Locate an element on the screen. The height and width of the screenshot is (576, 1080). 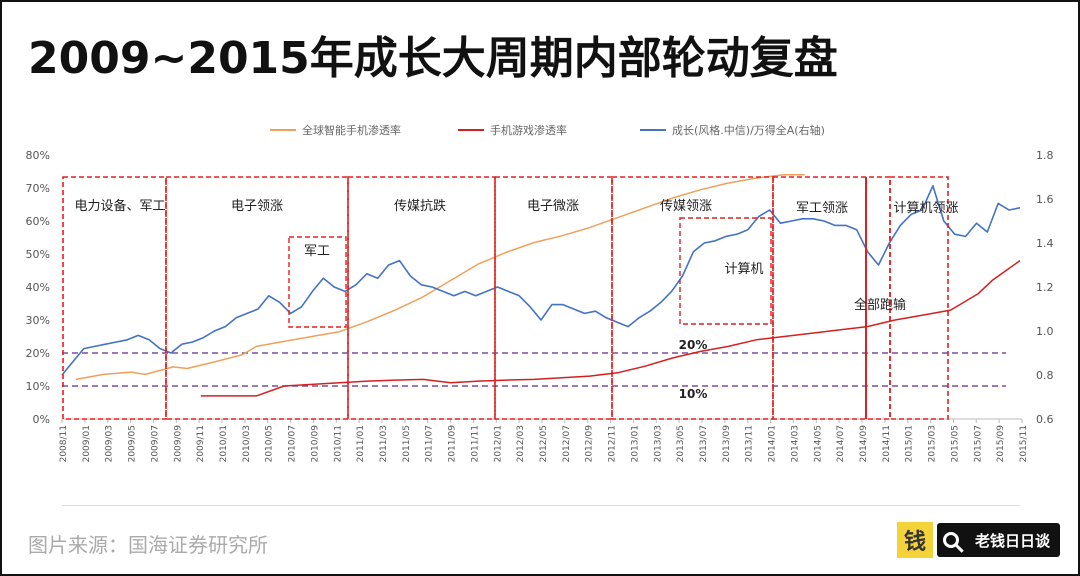
brand-badge: 钱 老钱日日谈 is located at coordinates (979, 540).